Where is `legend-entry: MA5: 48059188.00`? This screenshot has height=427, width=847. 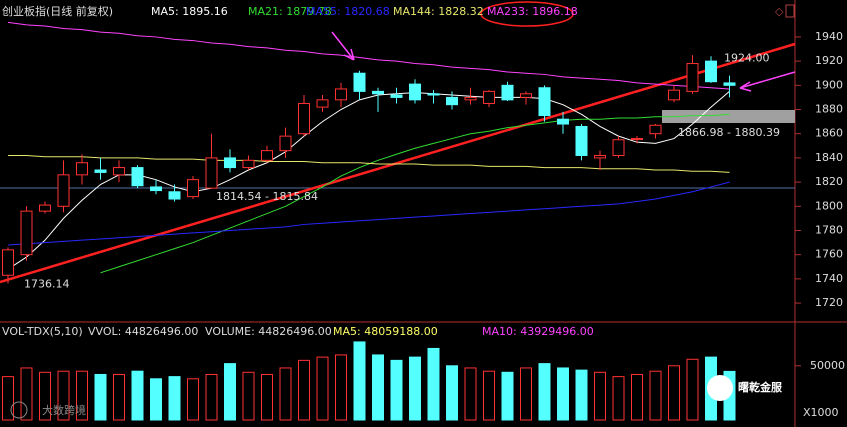
legend-entry: MA5: 48059188.00 is located at coordinates (385, 331).